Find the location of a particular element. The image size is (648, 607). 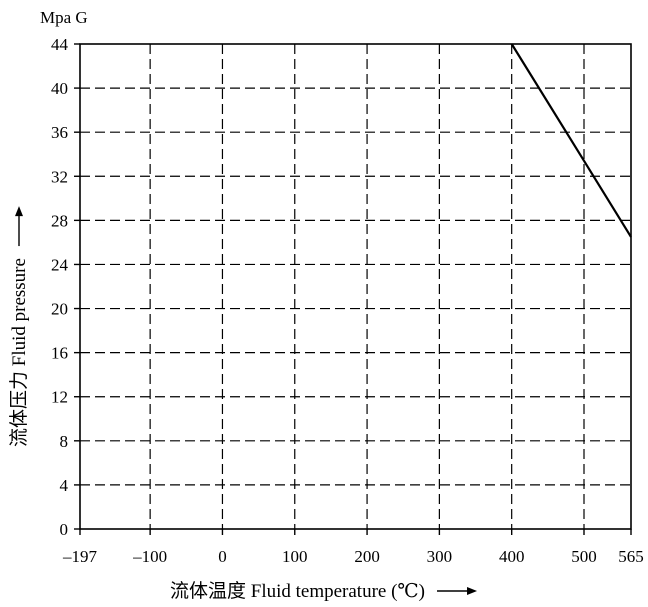

x-tick-label: 0 is located at coordinates (222, 556).